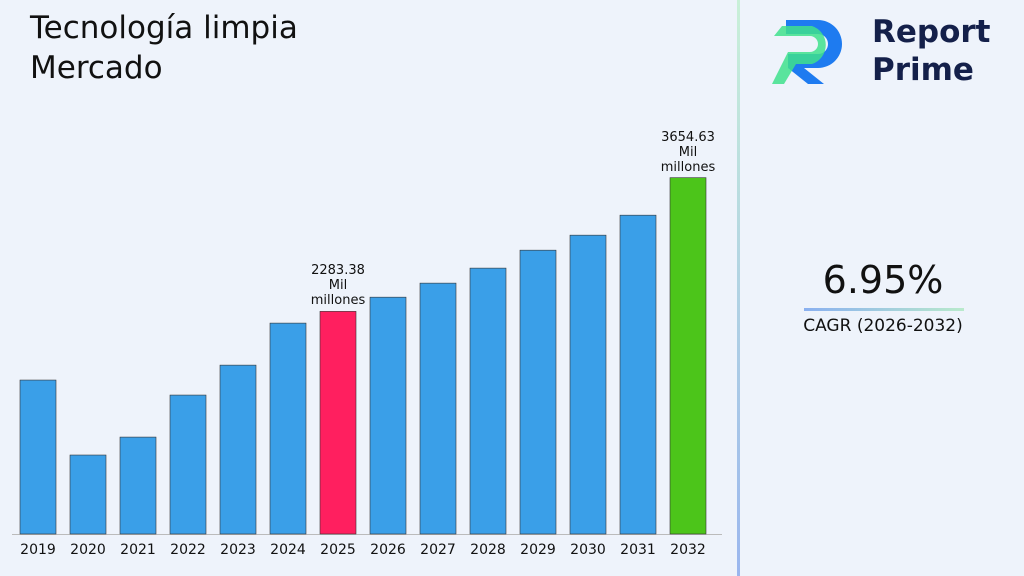  What do you see at coordinates (338, 286) in the screenshot?
I see `data-label: 2283.38 Mil millones` at bounding box center [338, 286].